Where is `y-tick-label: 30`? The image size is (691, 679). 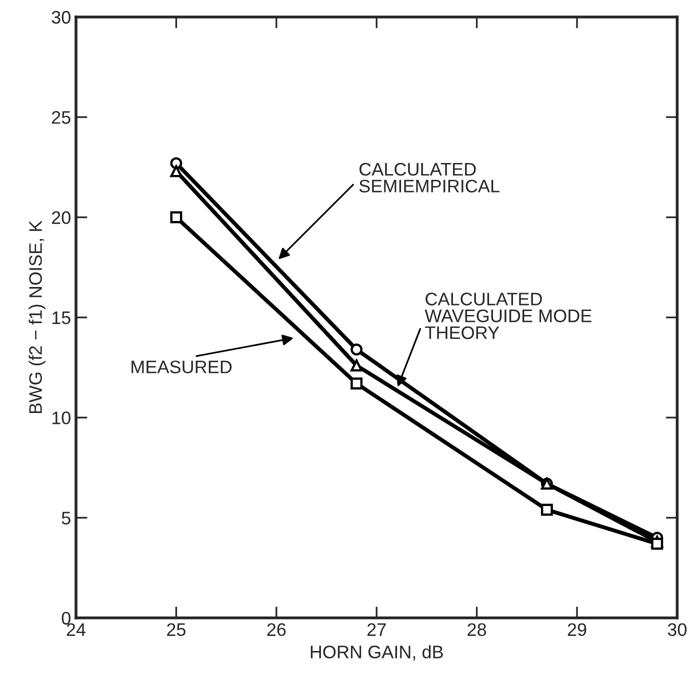 y-tick-label: 30 is located at coordinates (61, 17).